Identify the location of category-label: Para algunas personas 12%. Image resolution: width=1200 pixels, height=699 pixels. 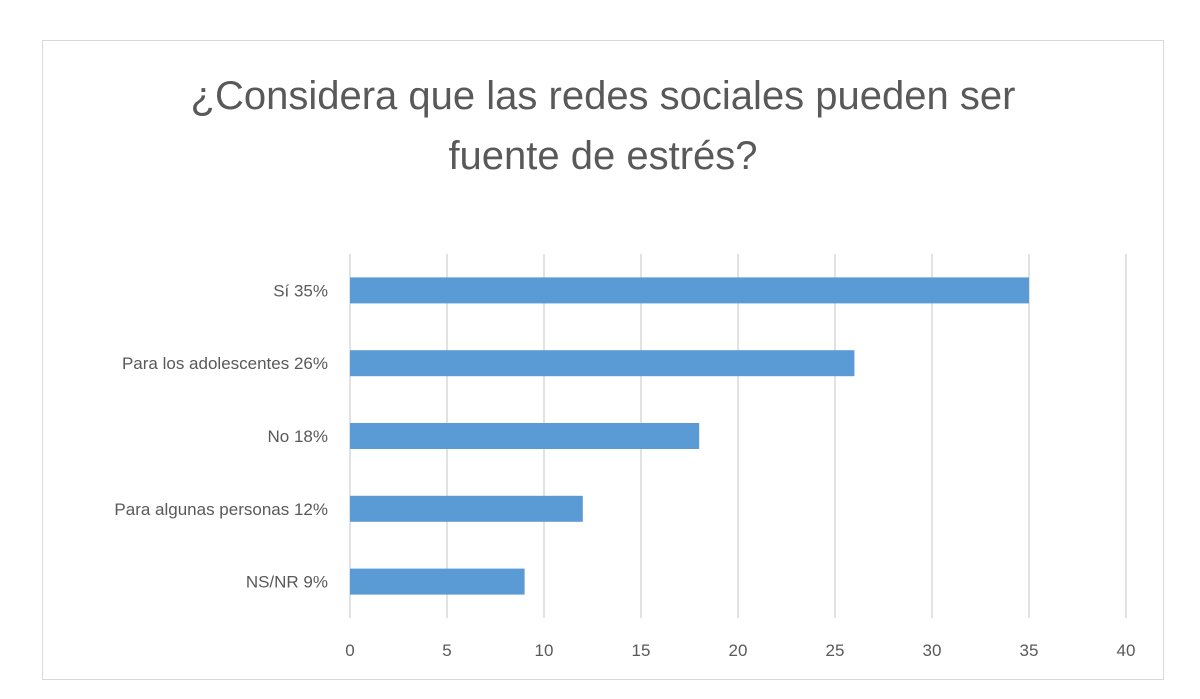
(221, 509).